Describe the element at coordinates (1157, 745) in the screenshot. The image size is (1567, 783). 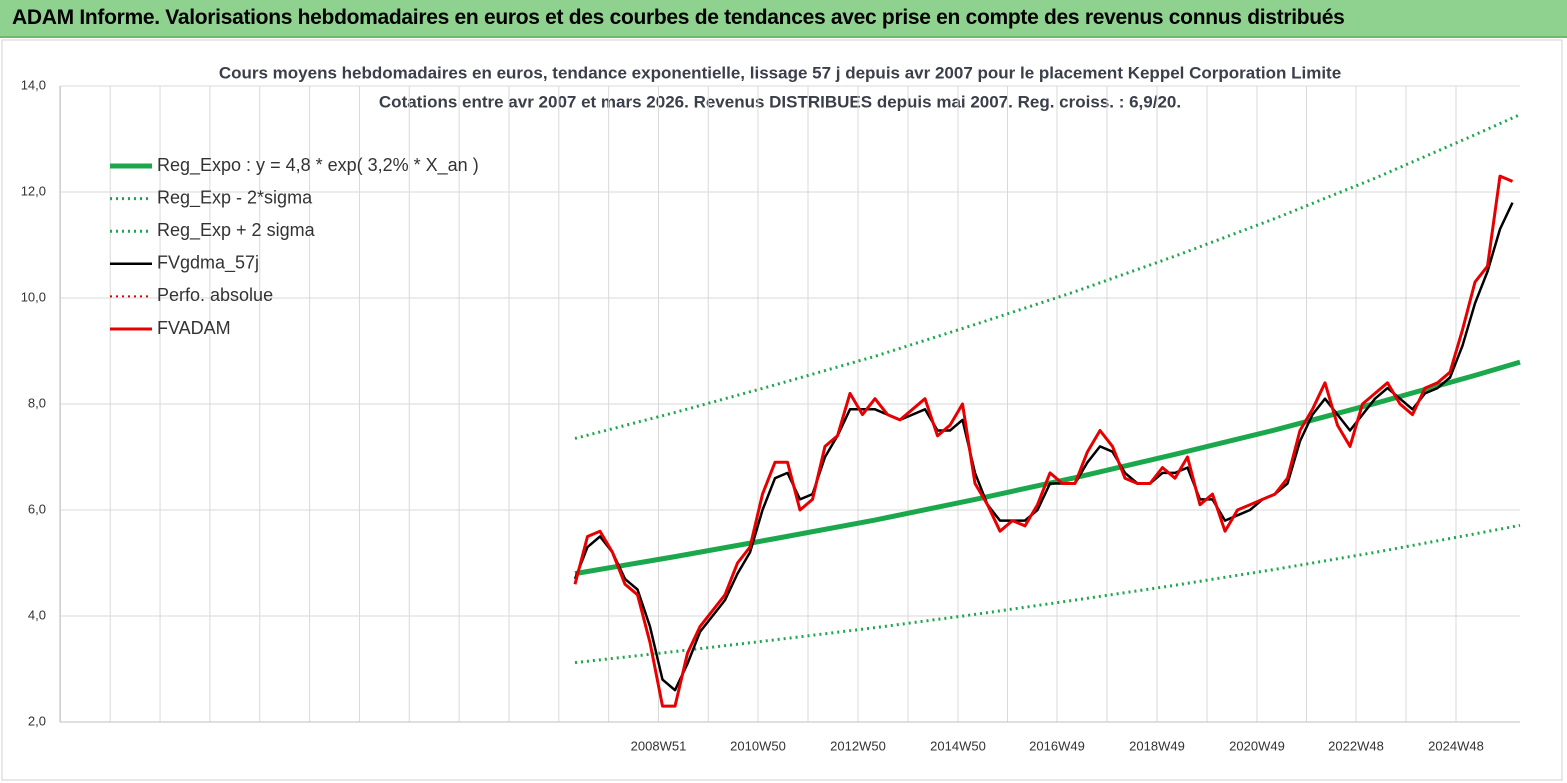
I see `x-tick-label: 2018W49` at that location.